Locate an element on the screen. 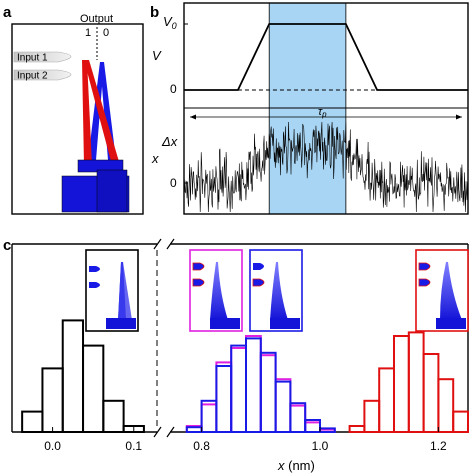 This screenshot has height=476, width=474. input-2-tip is located at coordinates (42, 75).